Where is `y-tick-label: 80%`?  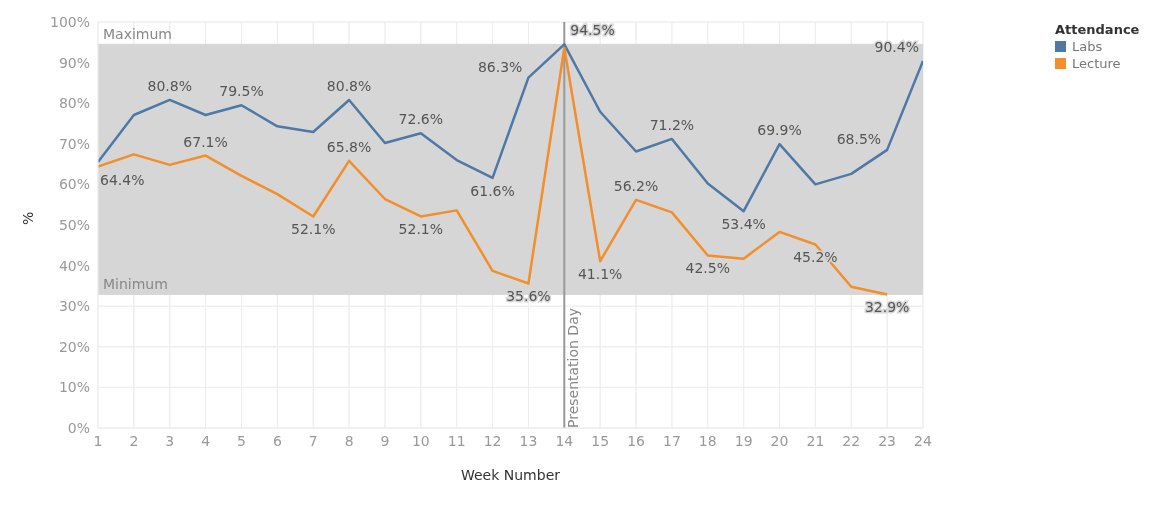 y-tick-label: 80% is located at coordinates (74, 103).